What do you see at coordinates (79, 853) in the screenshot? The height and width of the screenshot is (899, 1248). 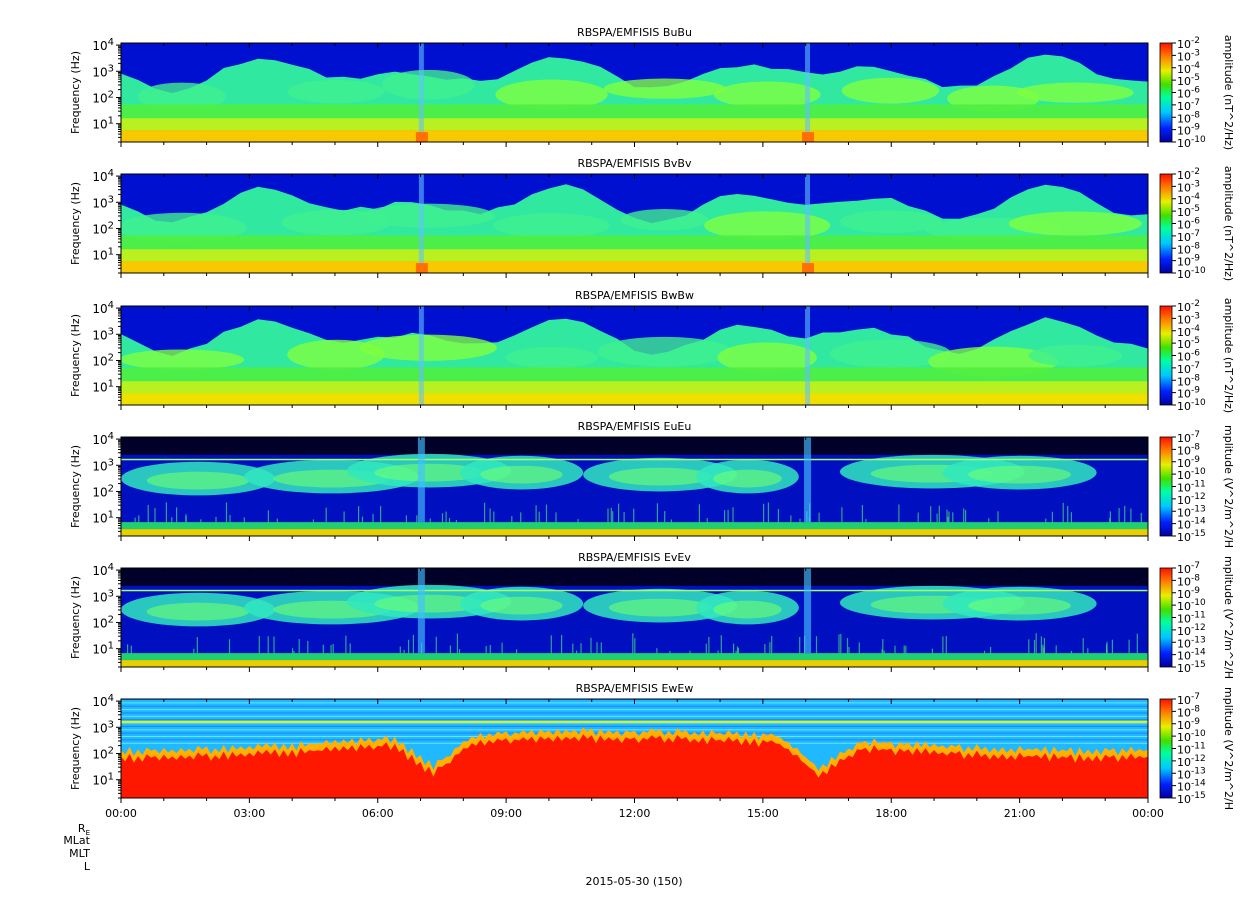 I see `ephem-label-mlt: MLT` at bounding box center [79, 853].